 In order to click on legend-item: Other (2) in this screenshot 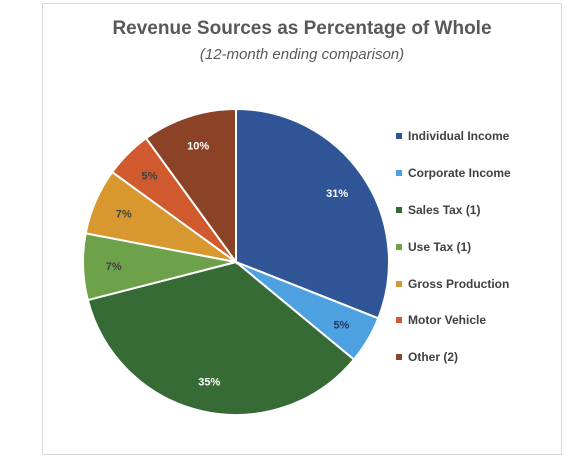, I will do `click(453, 357)`.